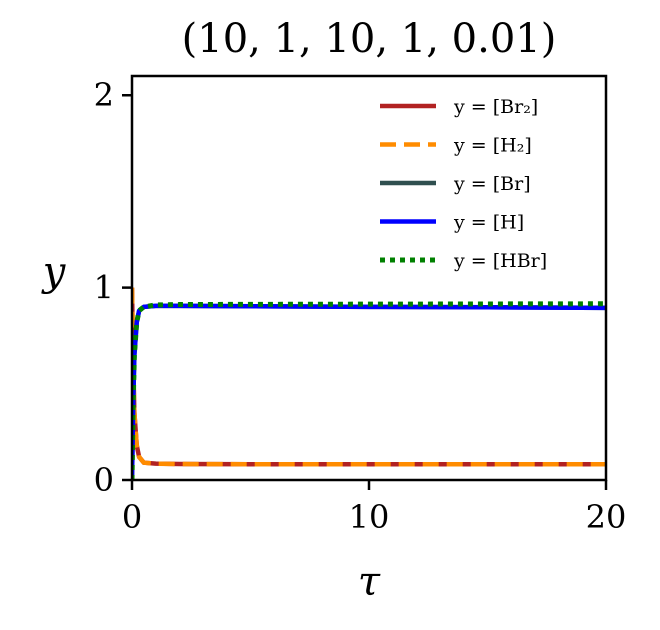  I want to click on y-axis-label: y, so click(54, 272).